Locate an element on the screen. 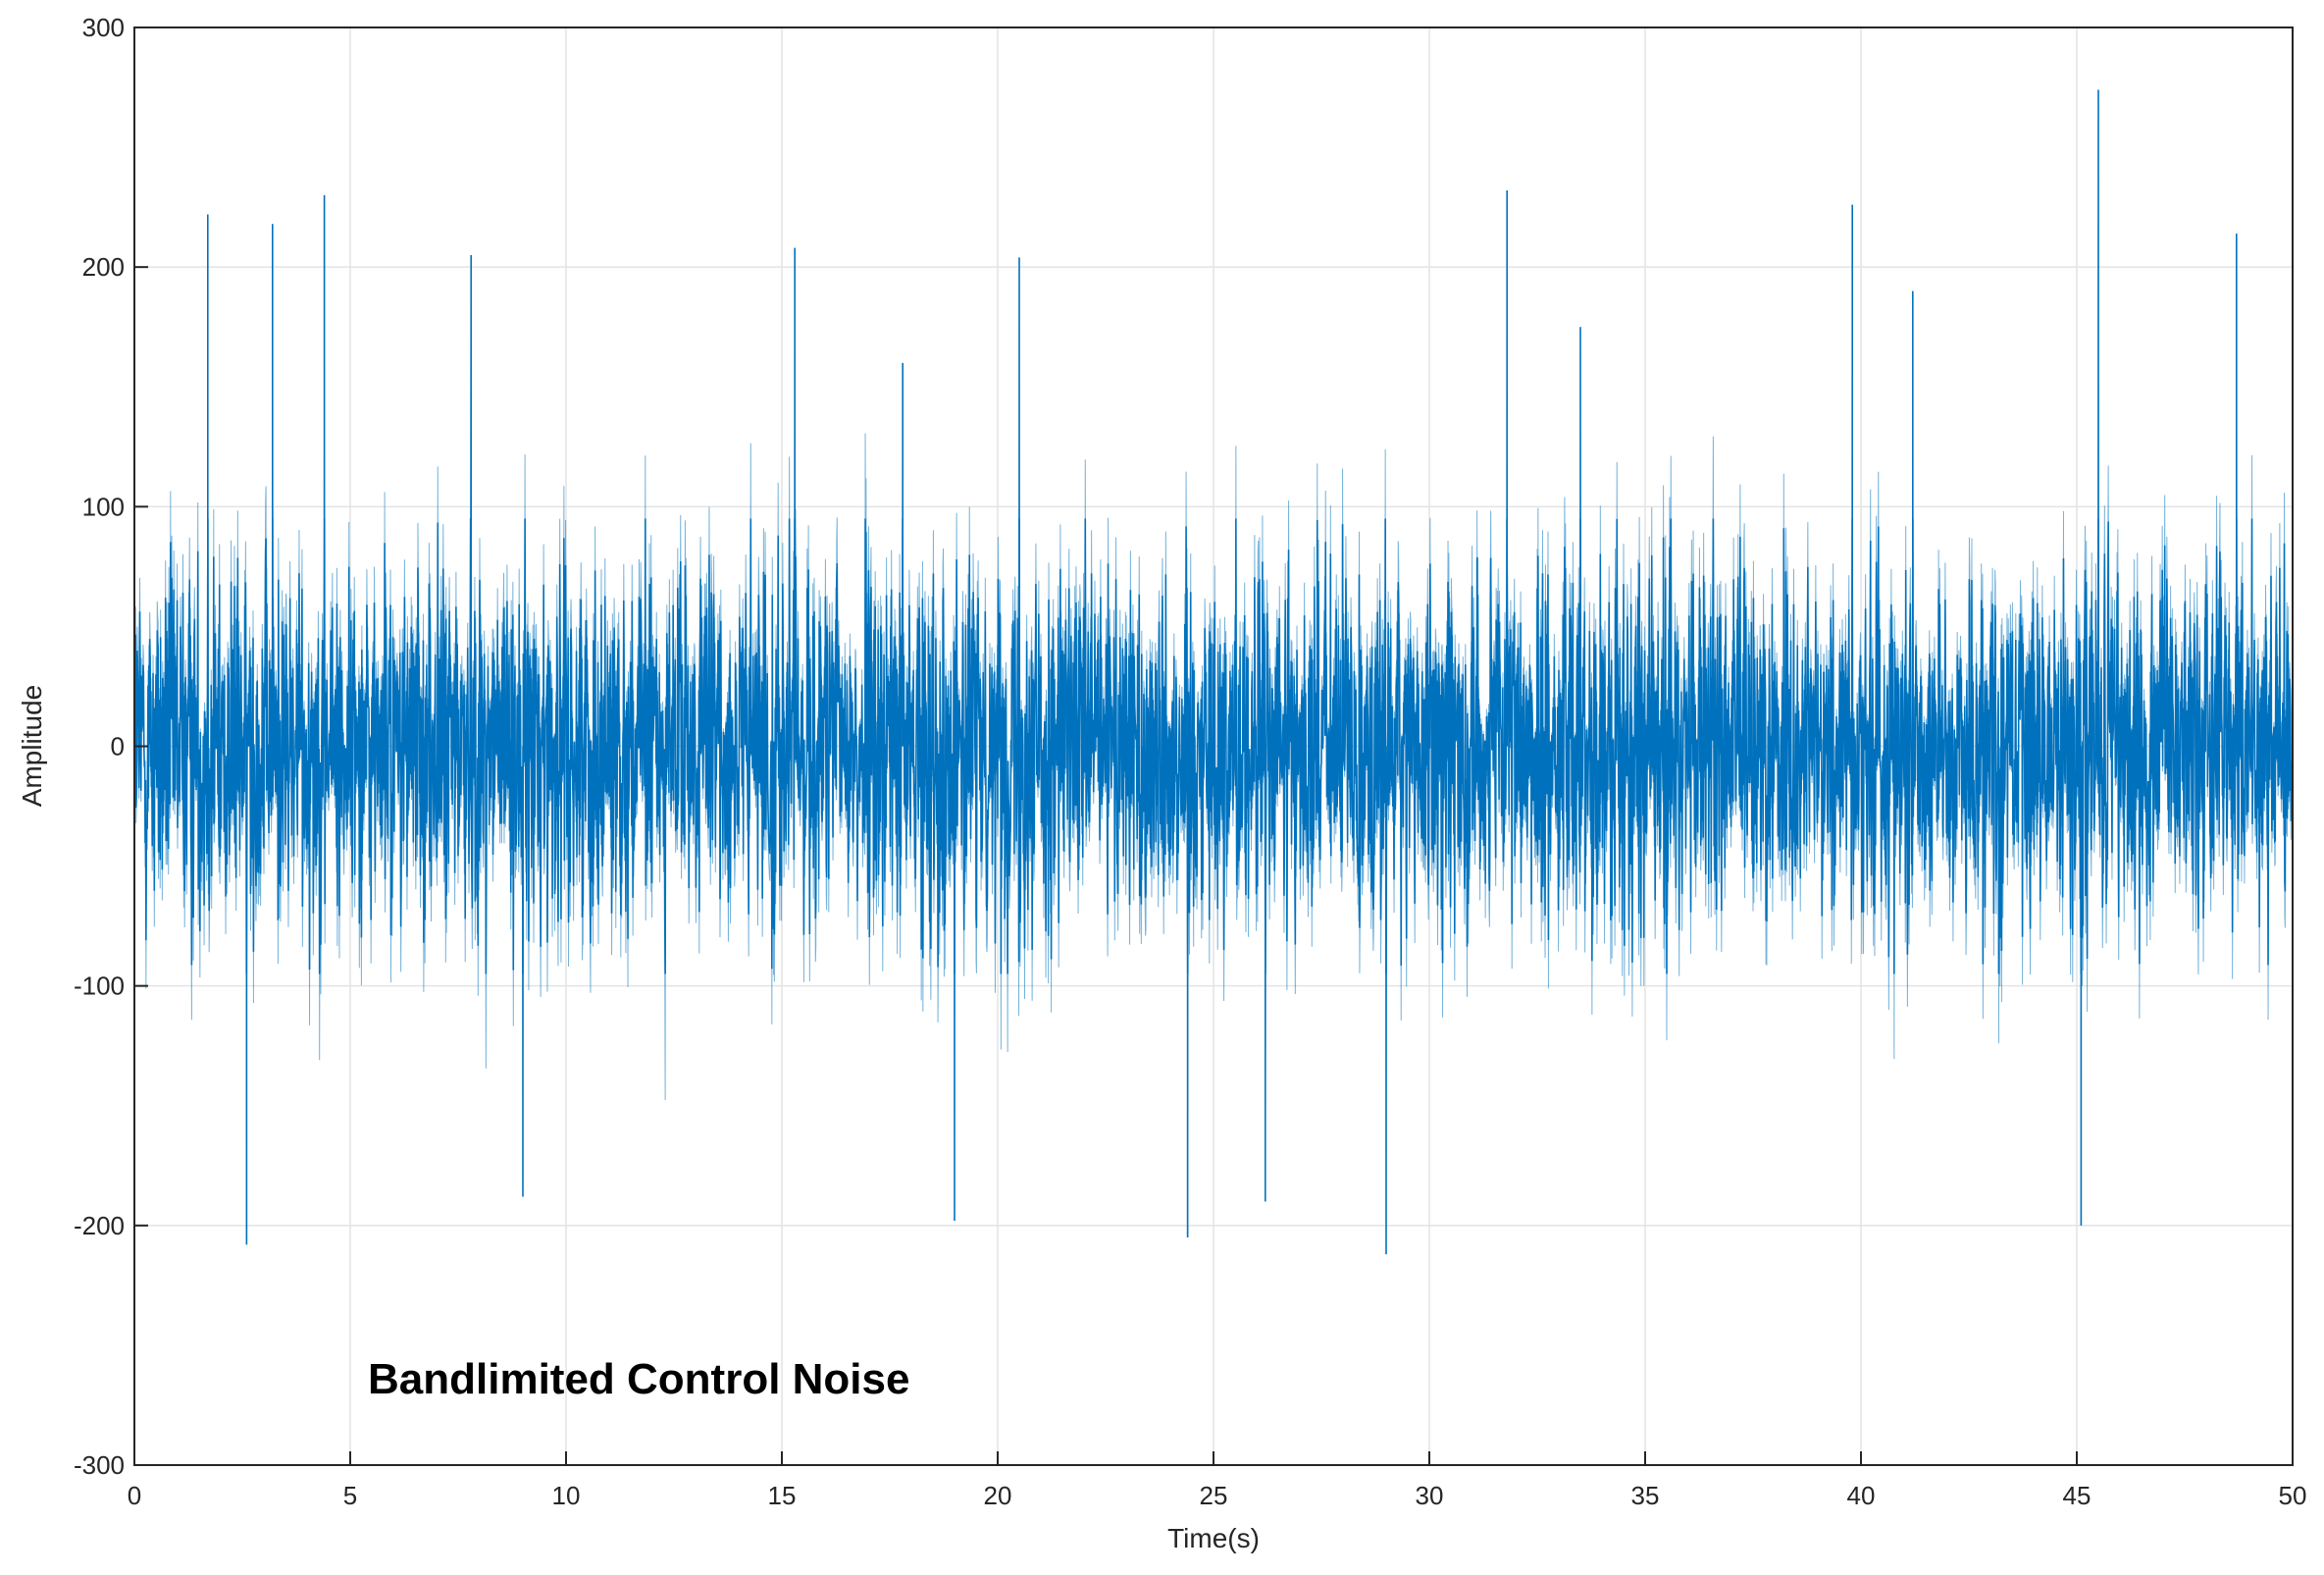 This screenshot has width=2324, height=1575. y-tick-label: 300 is located at coordinates (103, 27).